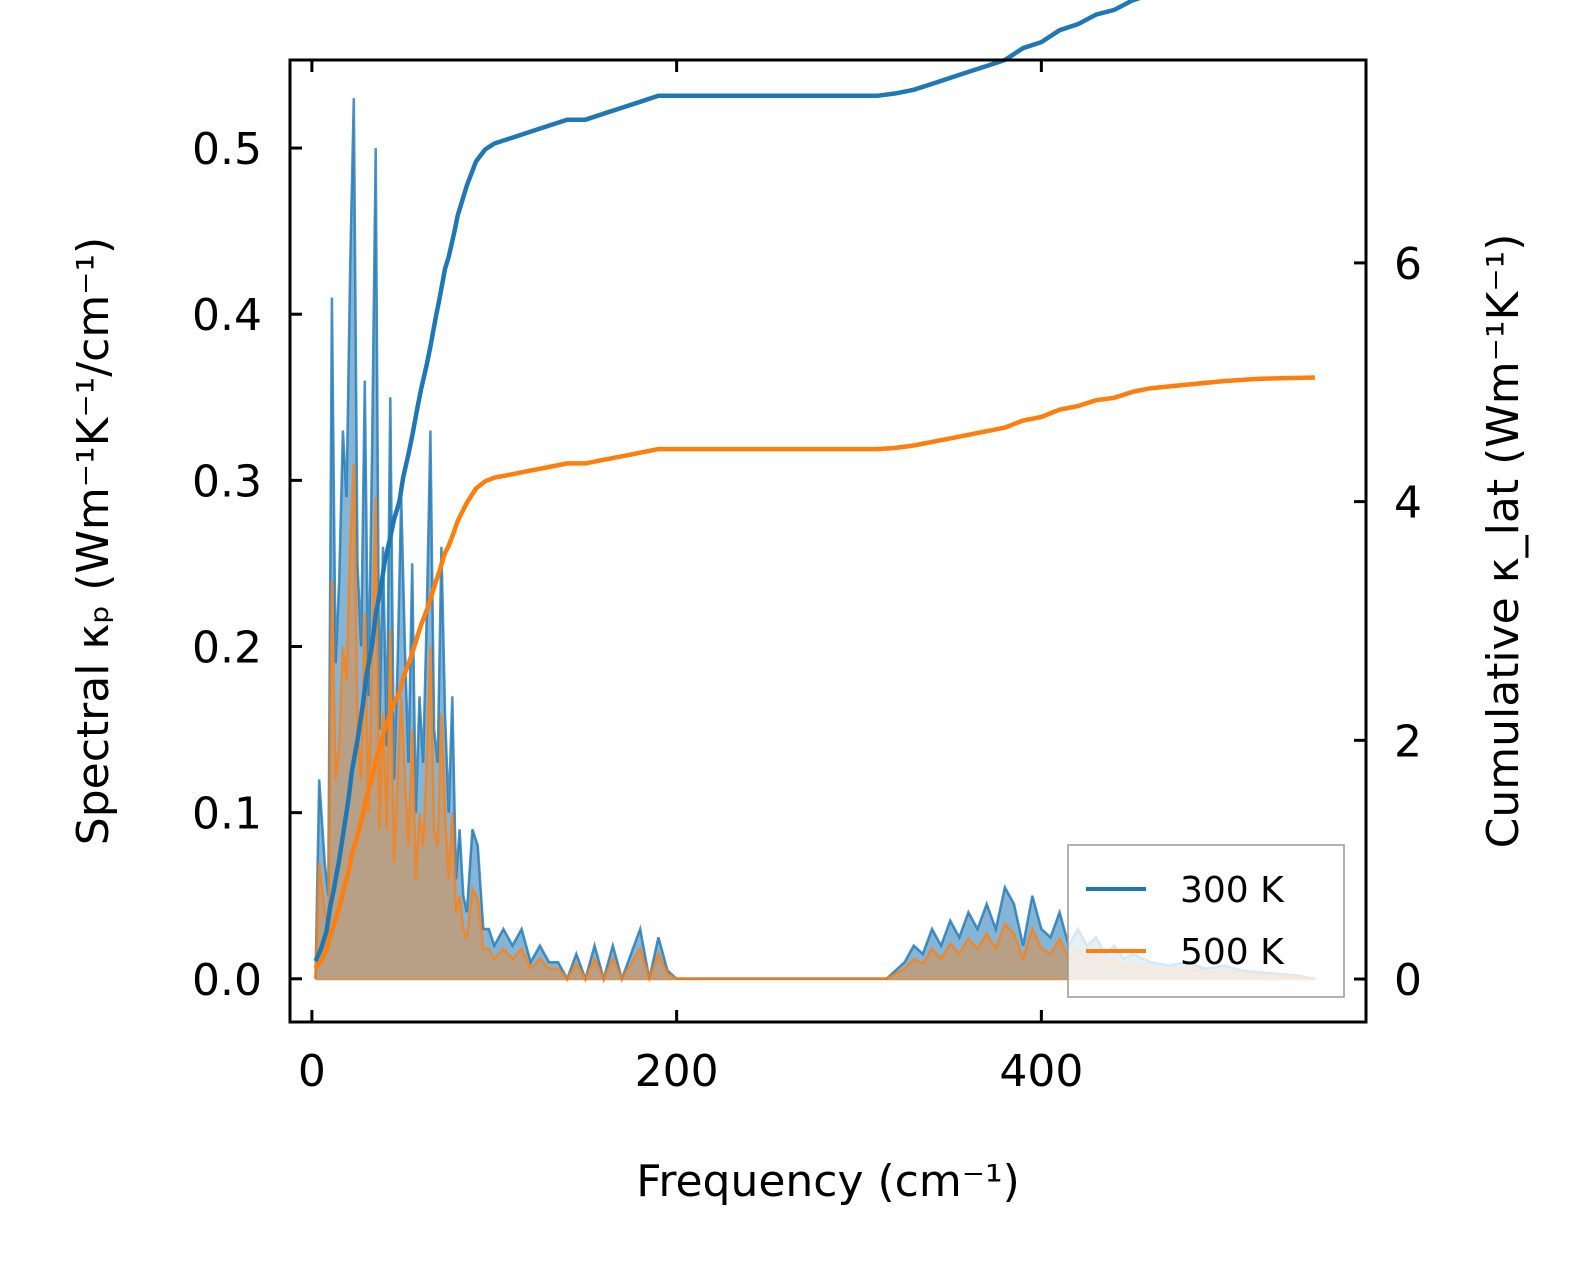 The height and width of the screenshot is (1264, 1586). What do you see at coordinates (227, 980) in the screenshot?
I see `left-tick-label: 0.0` at bounding box center [227, 980].